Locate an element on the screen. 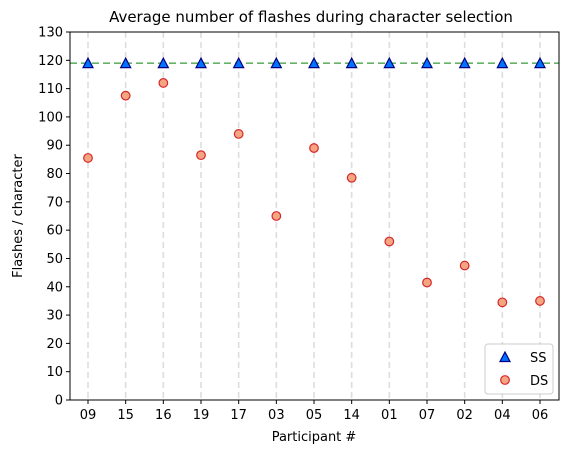 The height and width of the screenshot is (453, 571). y-tick-label: 110 is located at coordinates (50, 89).